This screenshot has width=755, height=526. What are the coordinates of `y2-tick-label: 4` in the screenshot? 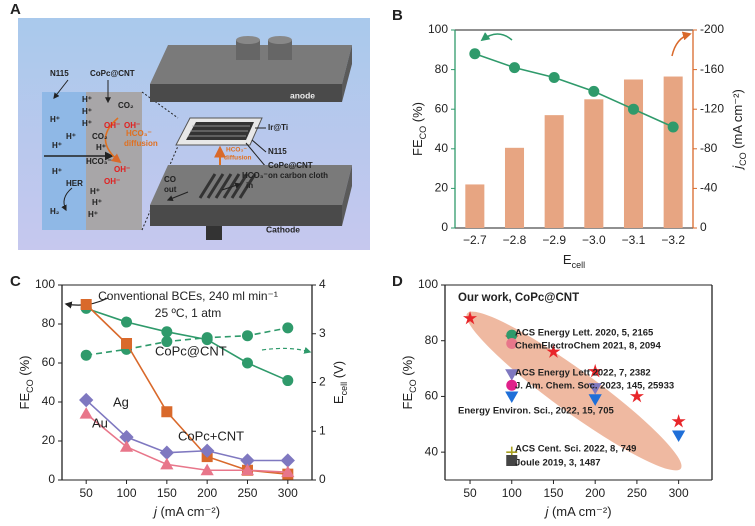 It's located at (322, 284).